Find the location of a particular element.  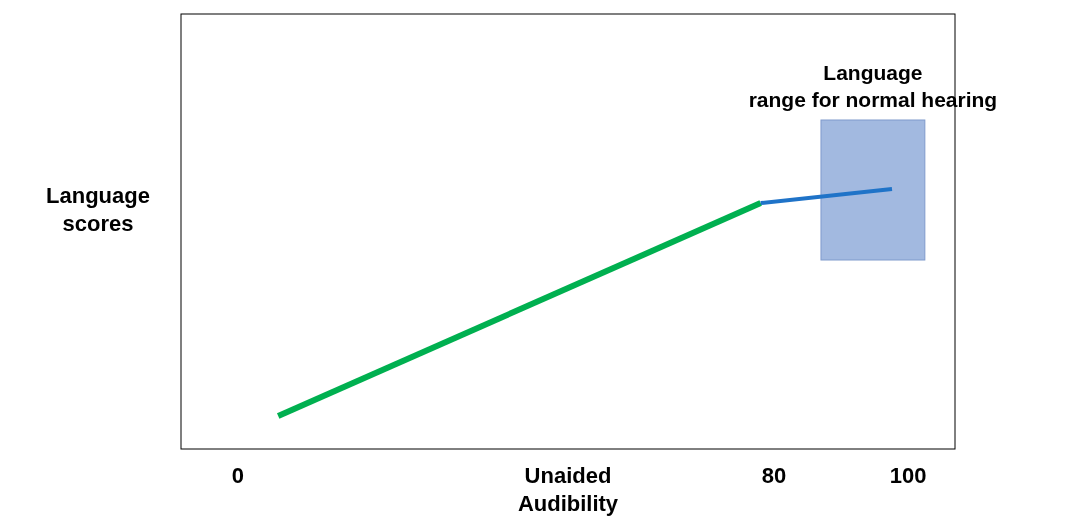

y-axis-title: Language scores is located at coordinates (98, 209).